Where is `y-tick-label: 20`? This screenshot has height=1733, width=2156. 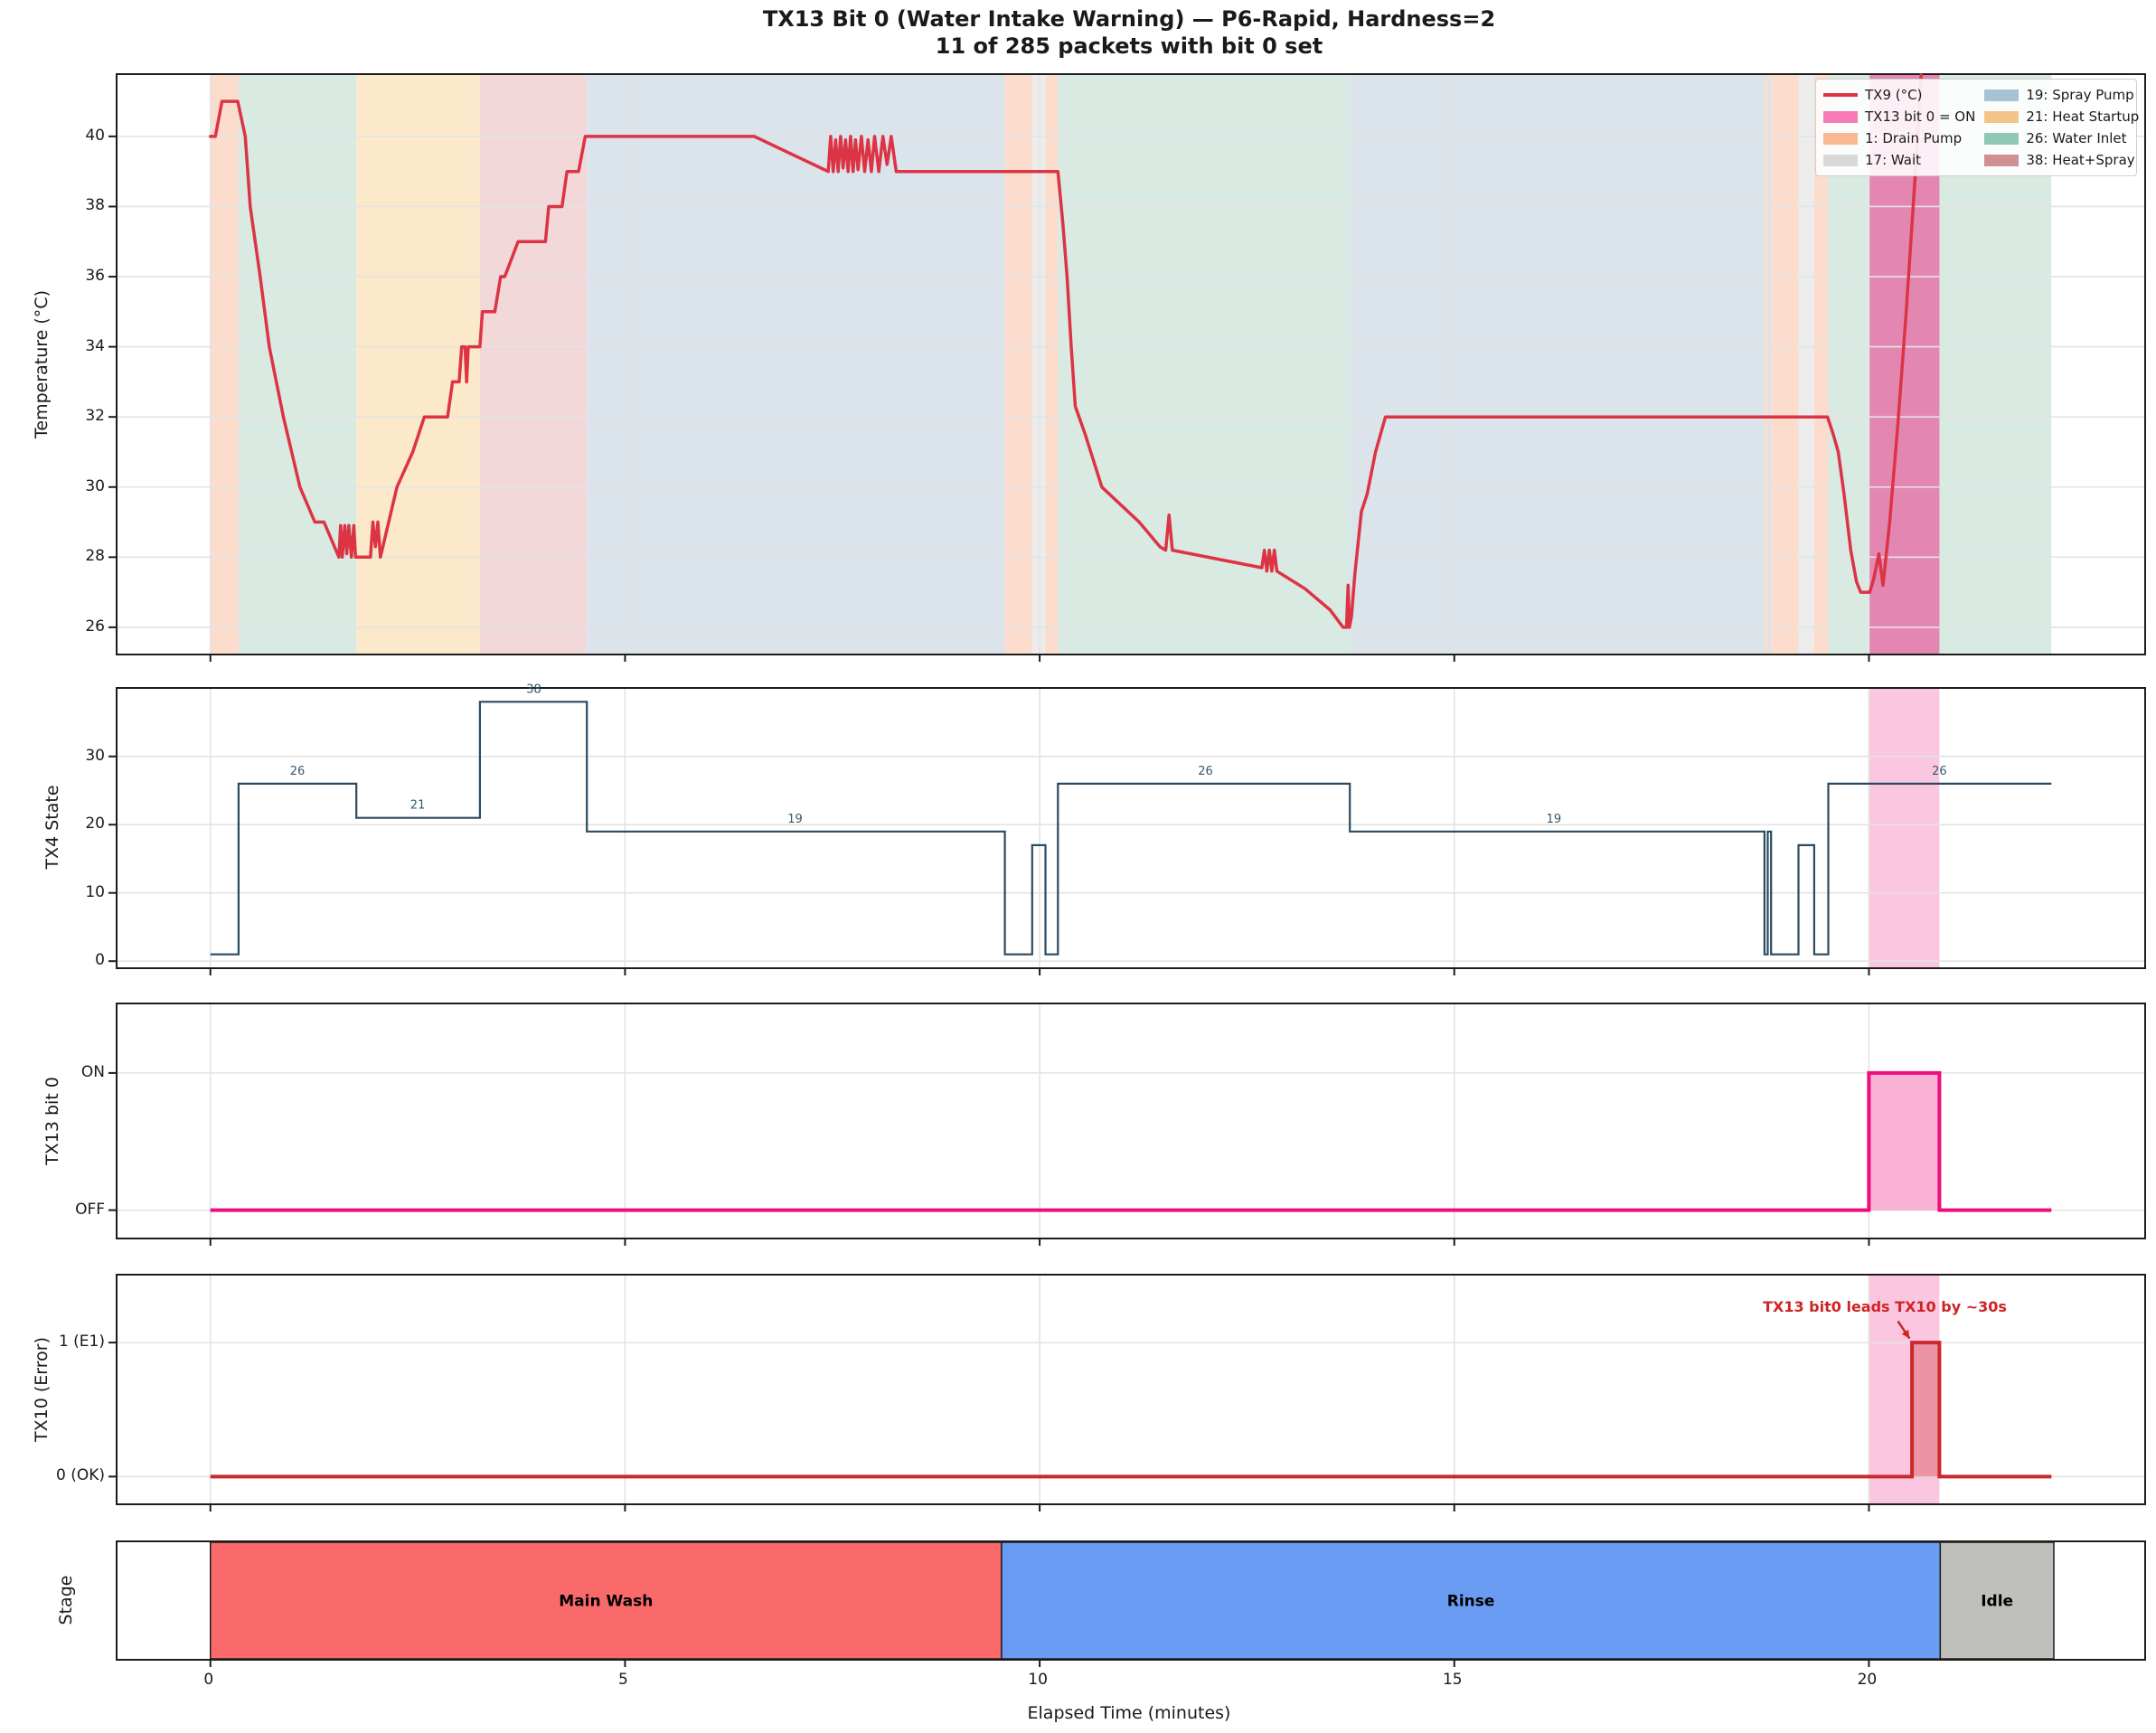
y-tick-label: 20 is located at coordinates (95, 824).